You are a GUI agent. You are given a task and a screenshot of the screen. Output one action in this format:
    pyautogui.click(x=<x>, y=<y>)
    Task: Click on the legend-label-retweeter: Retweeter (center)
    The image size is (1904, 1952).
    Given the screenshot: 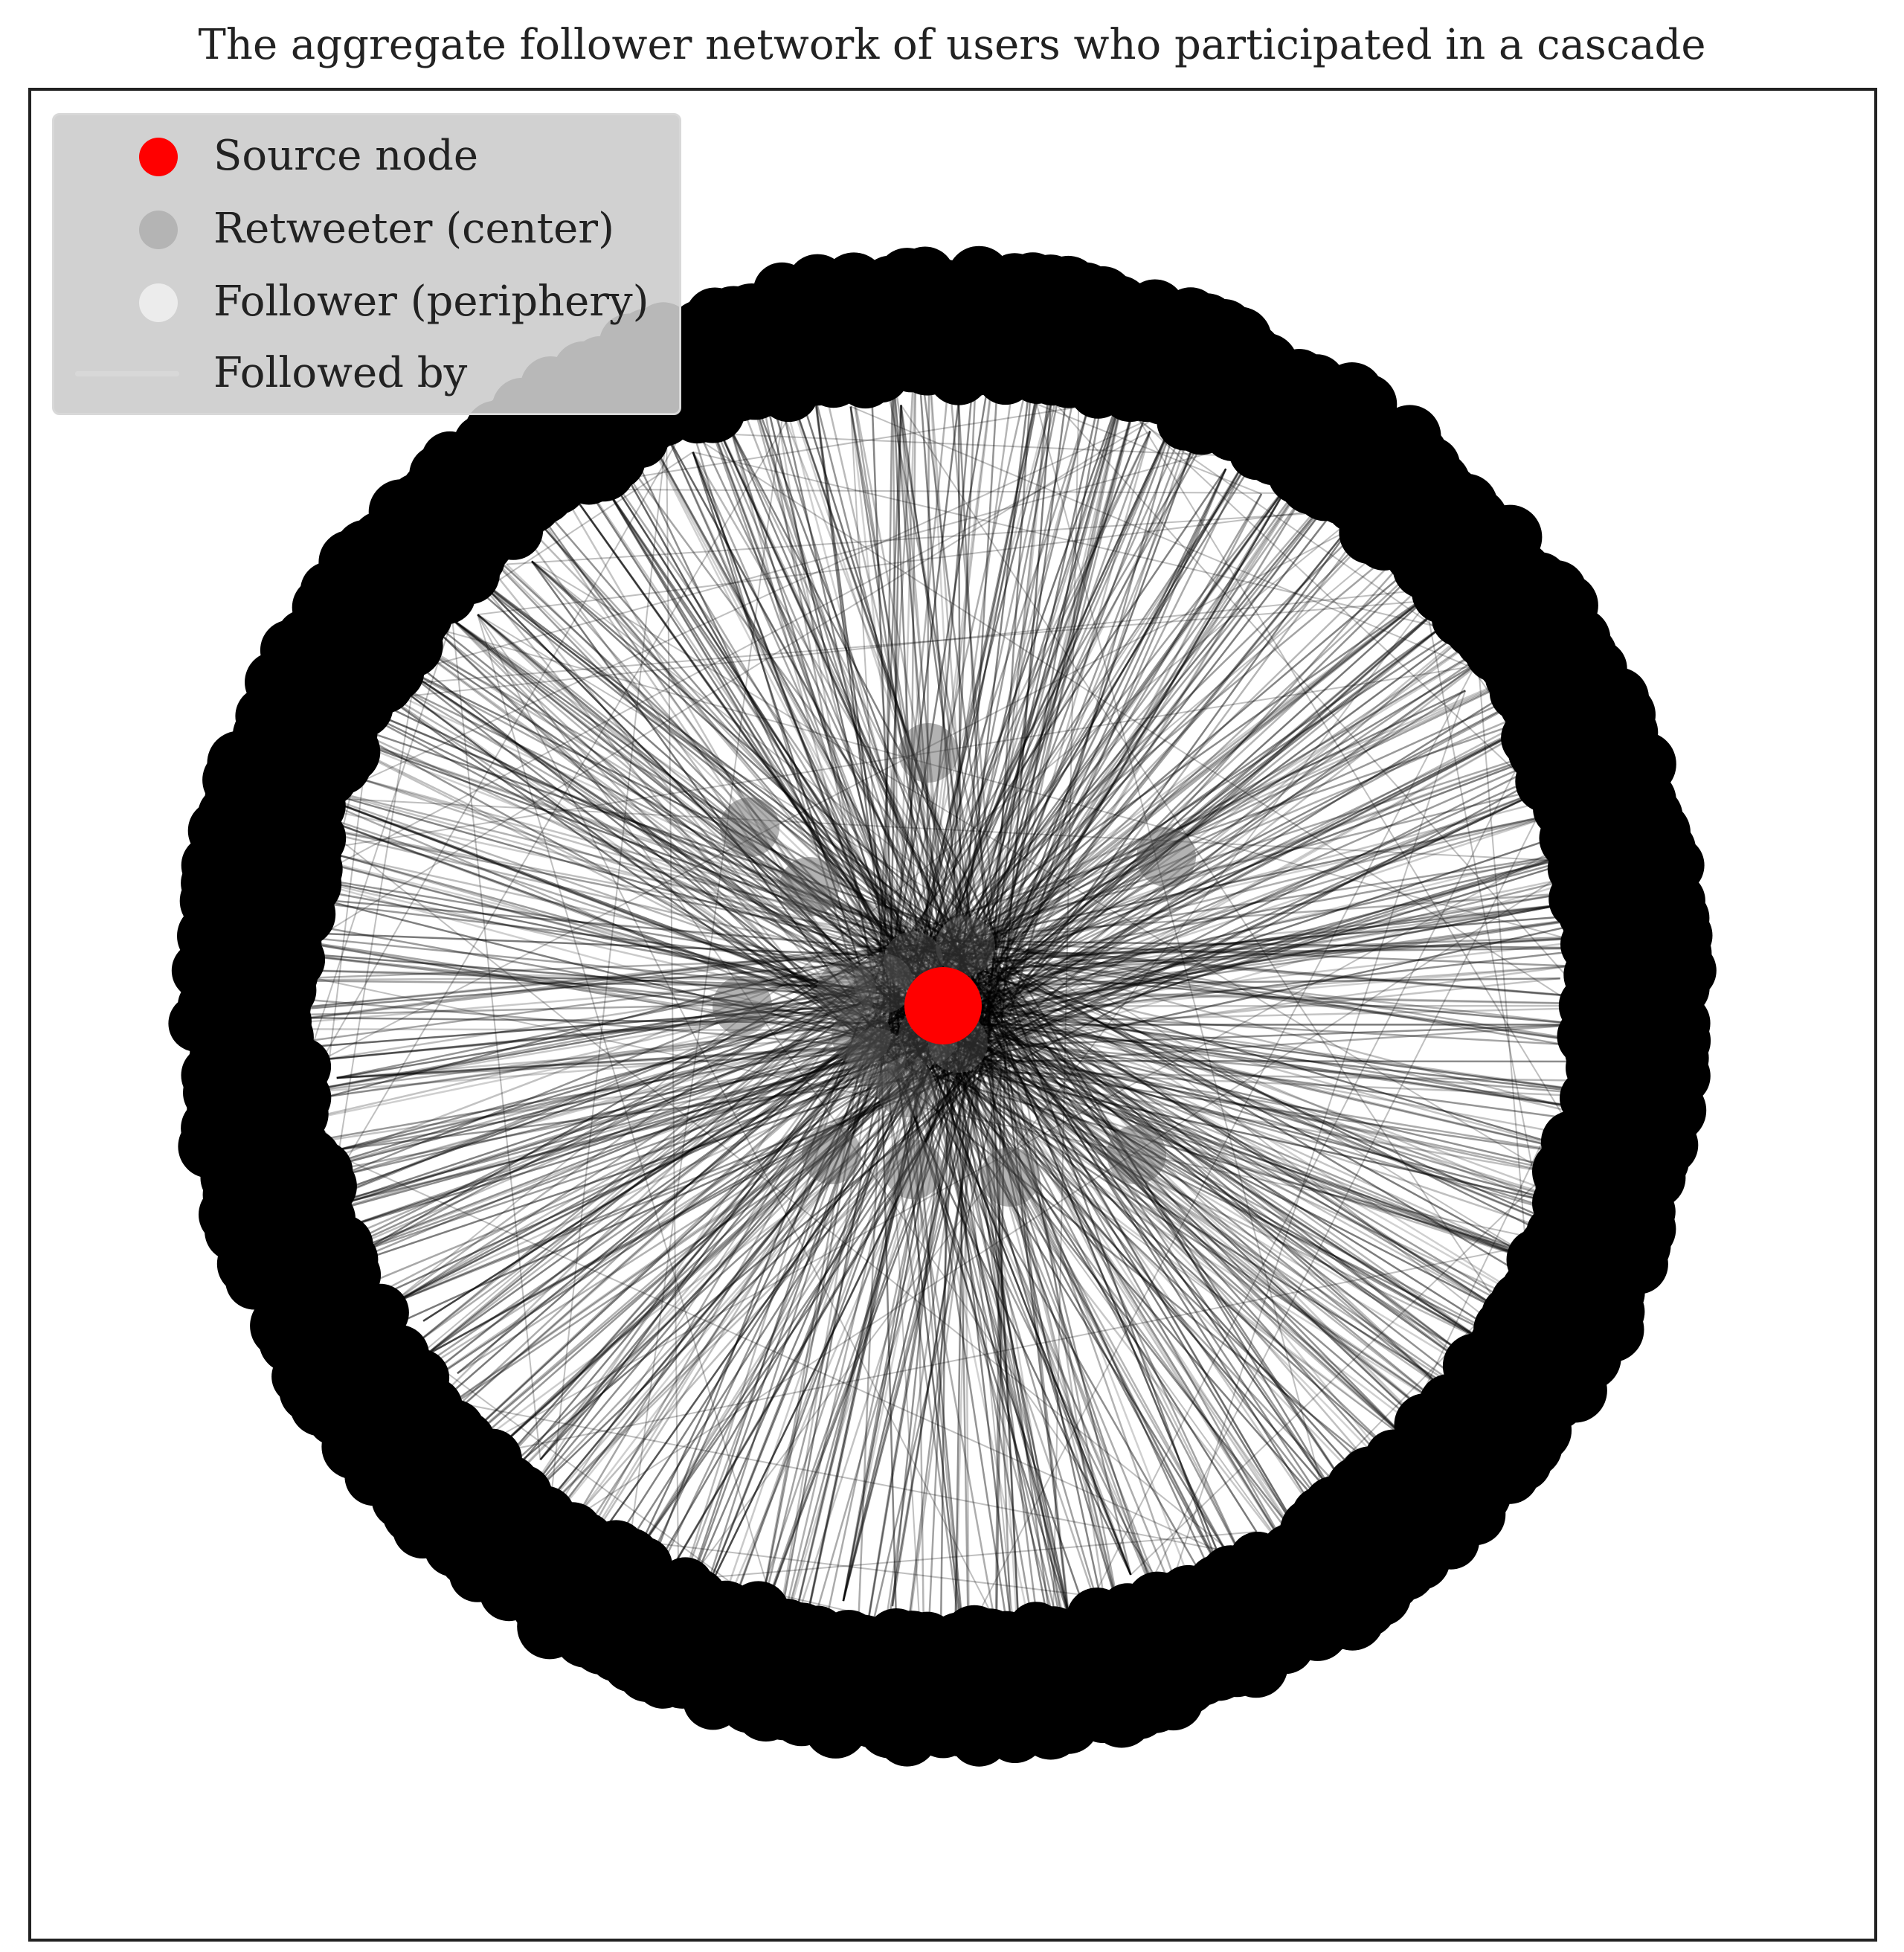 What is the action you would take?
    pyautogui.click(x=413, y=229)
    